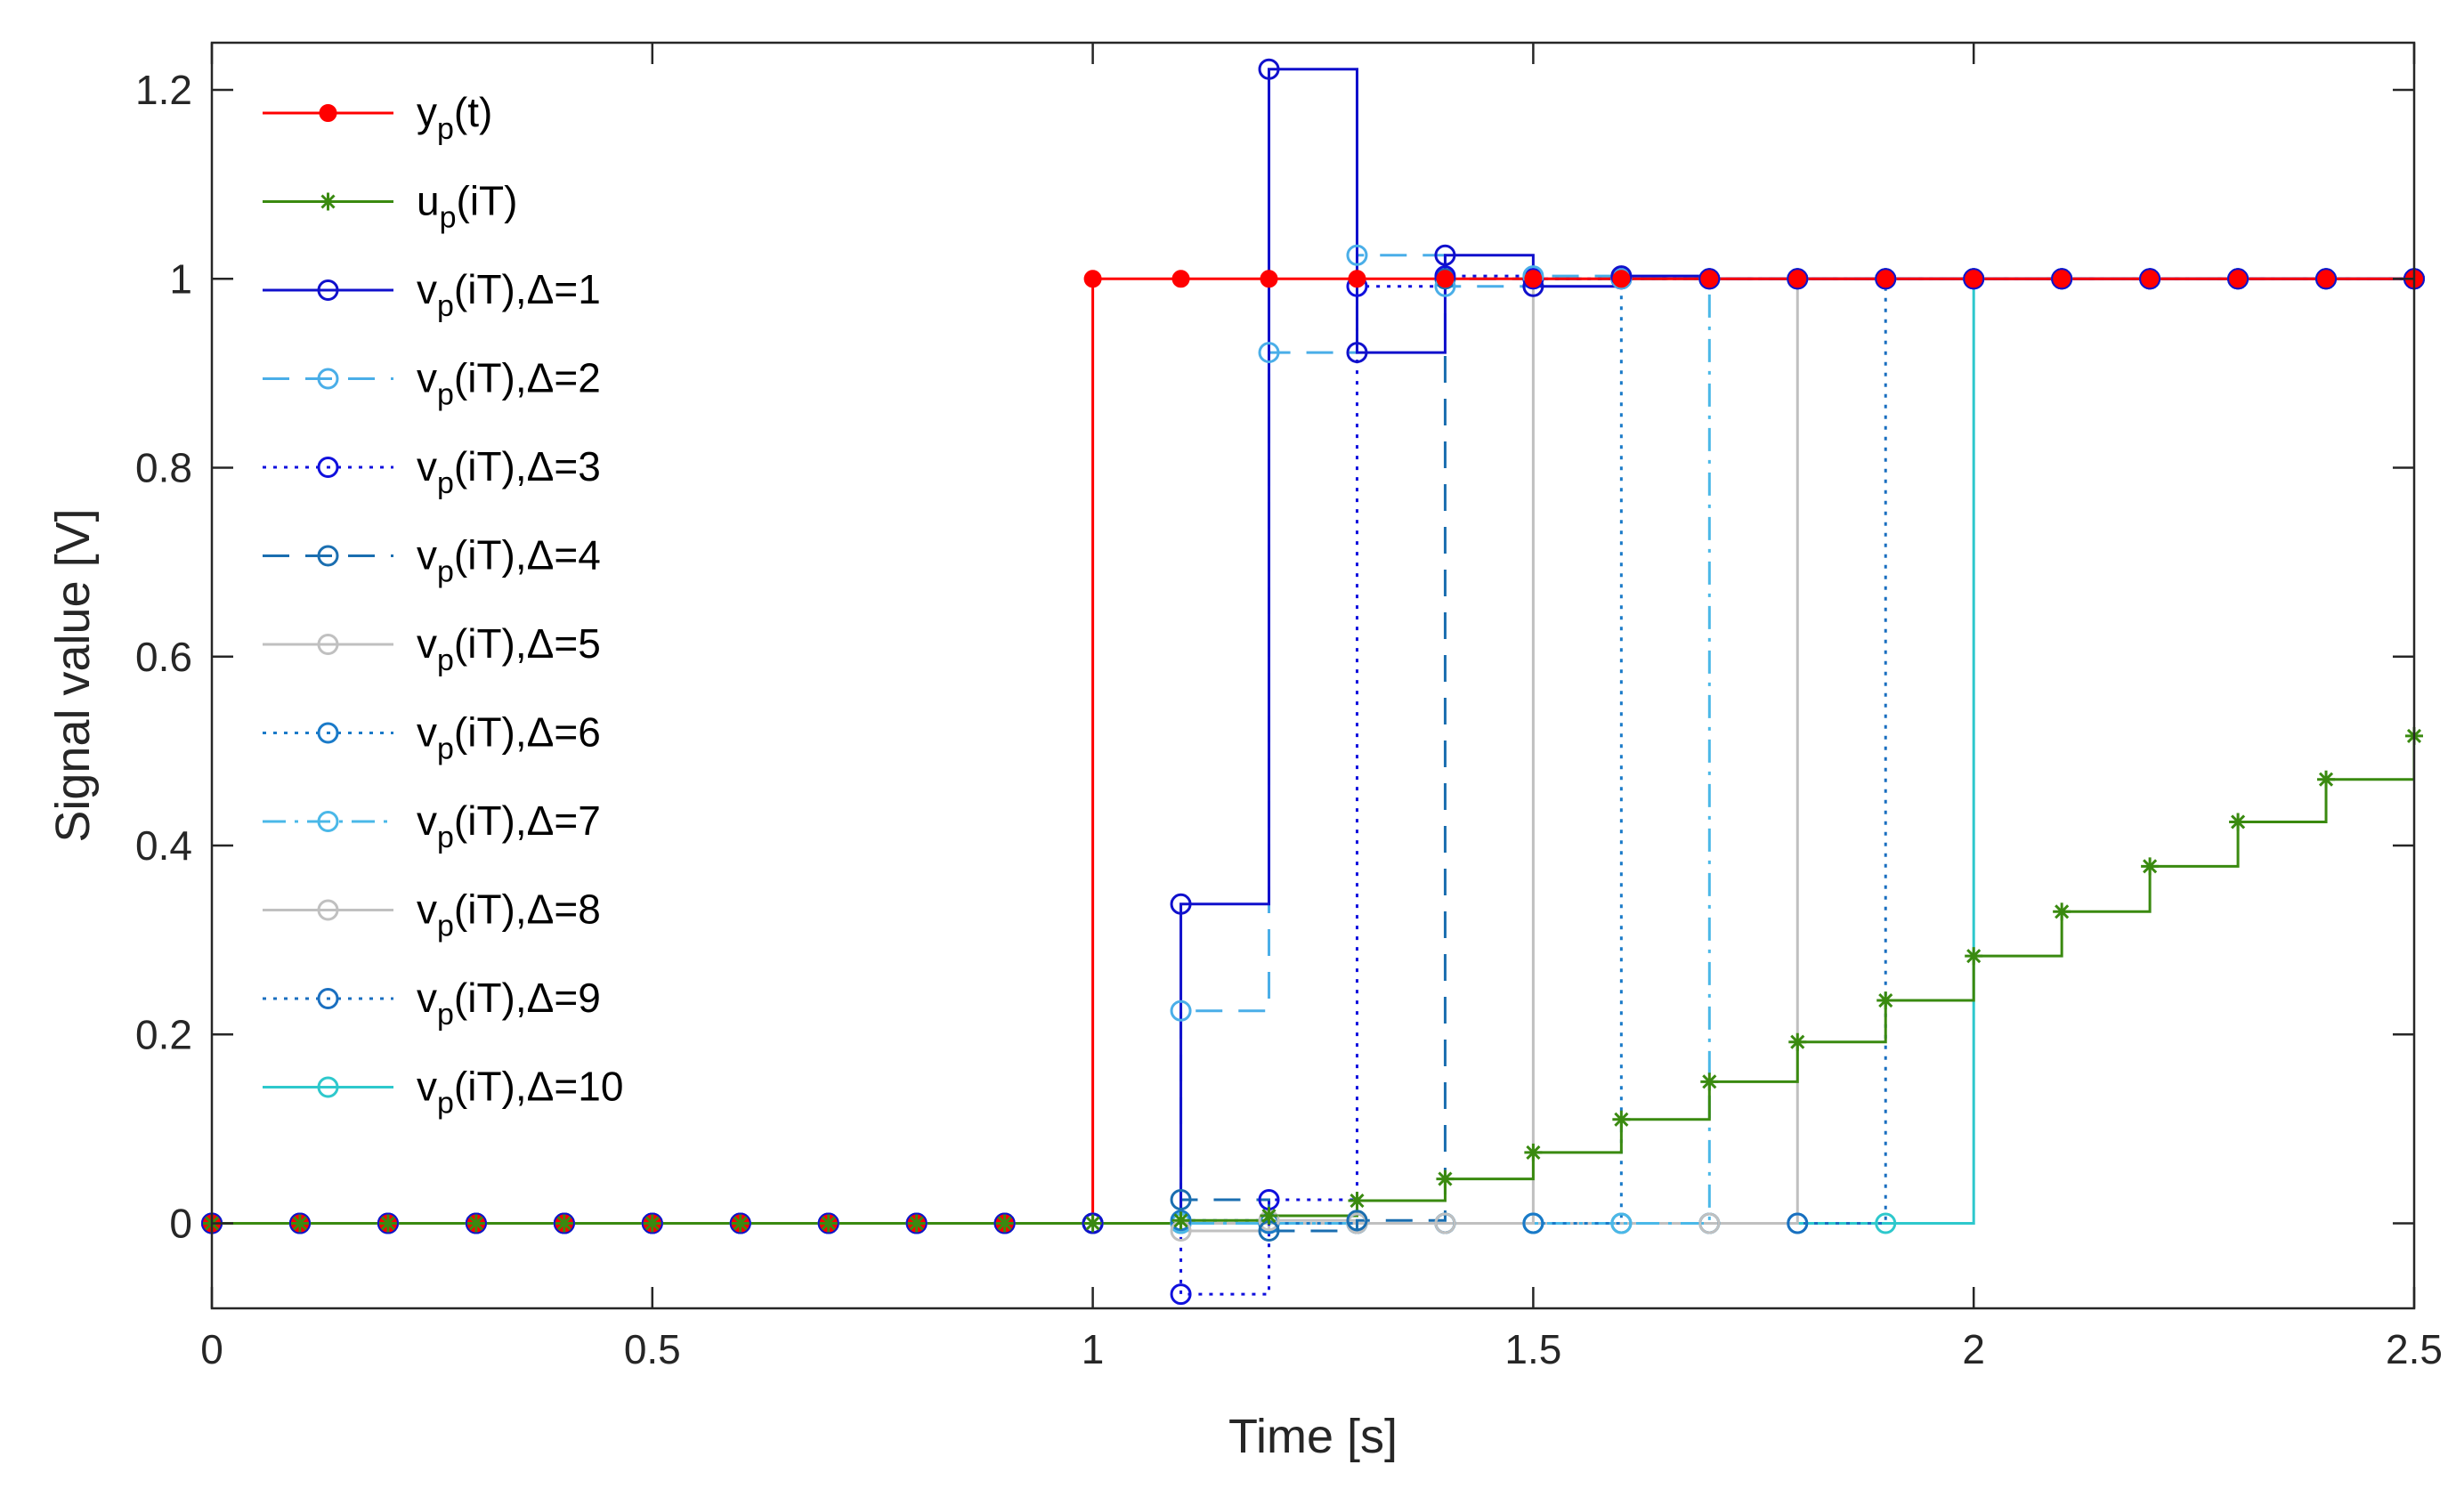 The width and height of the screenshot is (2464, 1489). What do you see at coordinates (377, 118) in the screenshot?
I see `legend-entry: yp(t)` at bounding box center [377, 118].